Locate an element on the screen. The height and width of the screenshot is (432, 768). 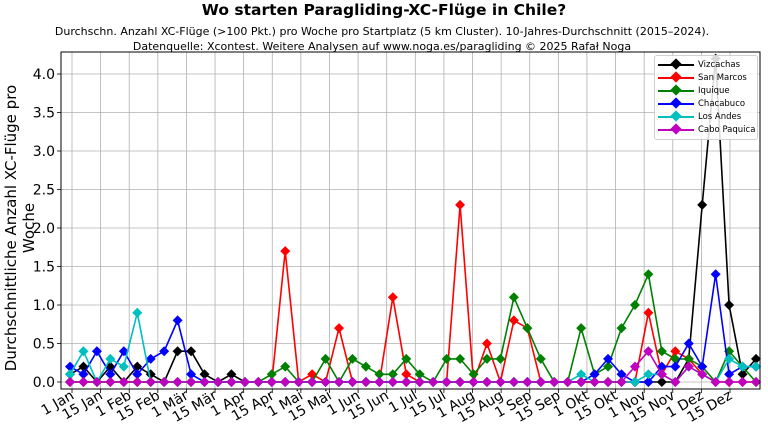
y-axis-ticks: 0.0 0.5 1.0 1.5 2.0 2.5 3.0 3.5 4.0 is located at coordinates (47, 229).